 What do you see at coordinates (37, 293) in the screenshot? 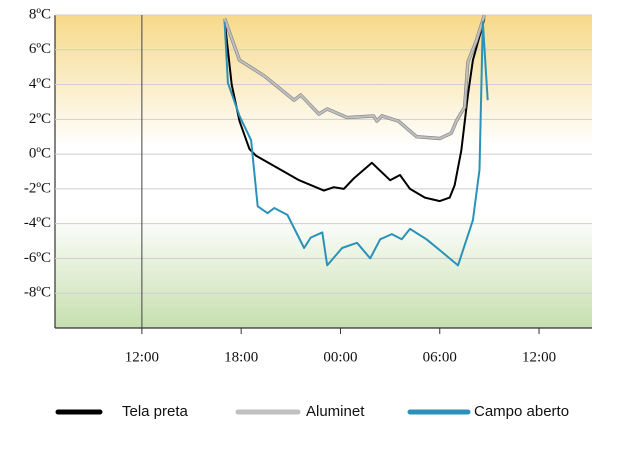
I see `y-tick-label: -8ºC` at bounding box center [37, 293].